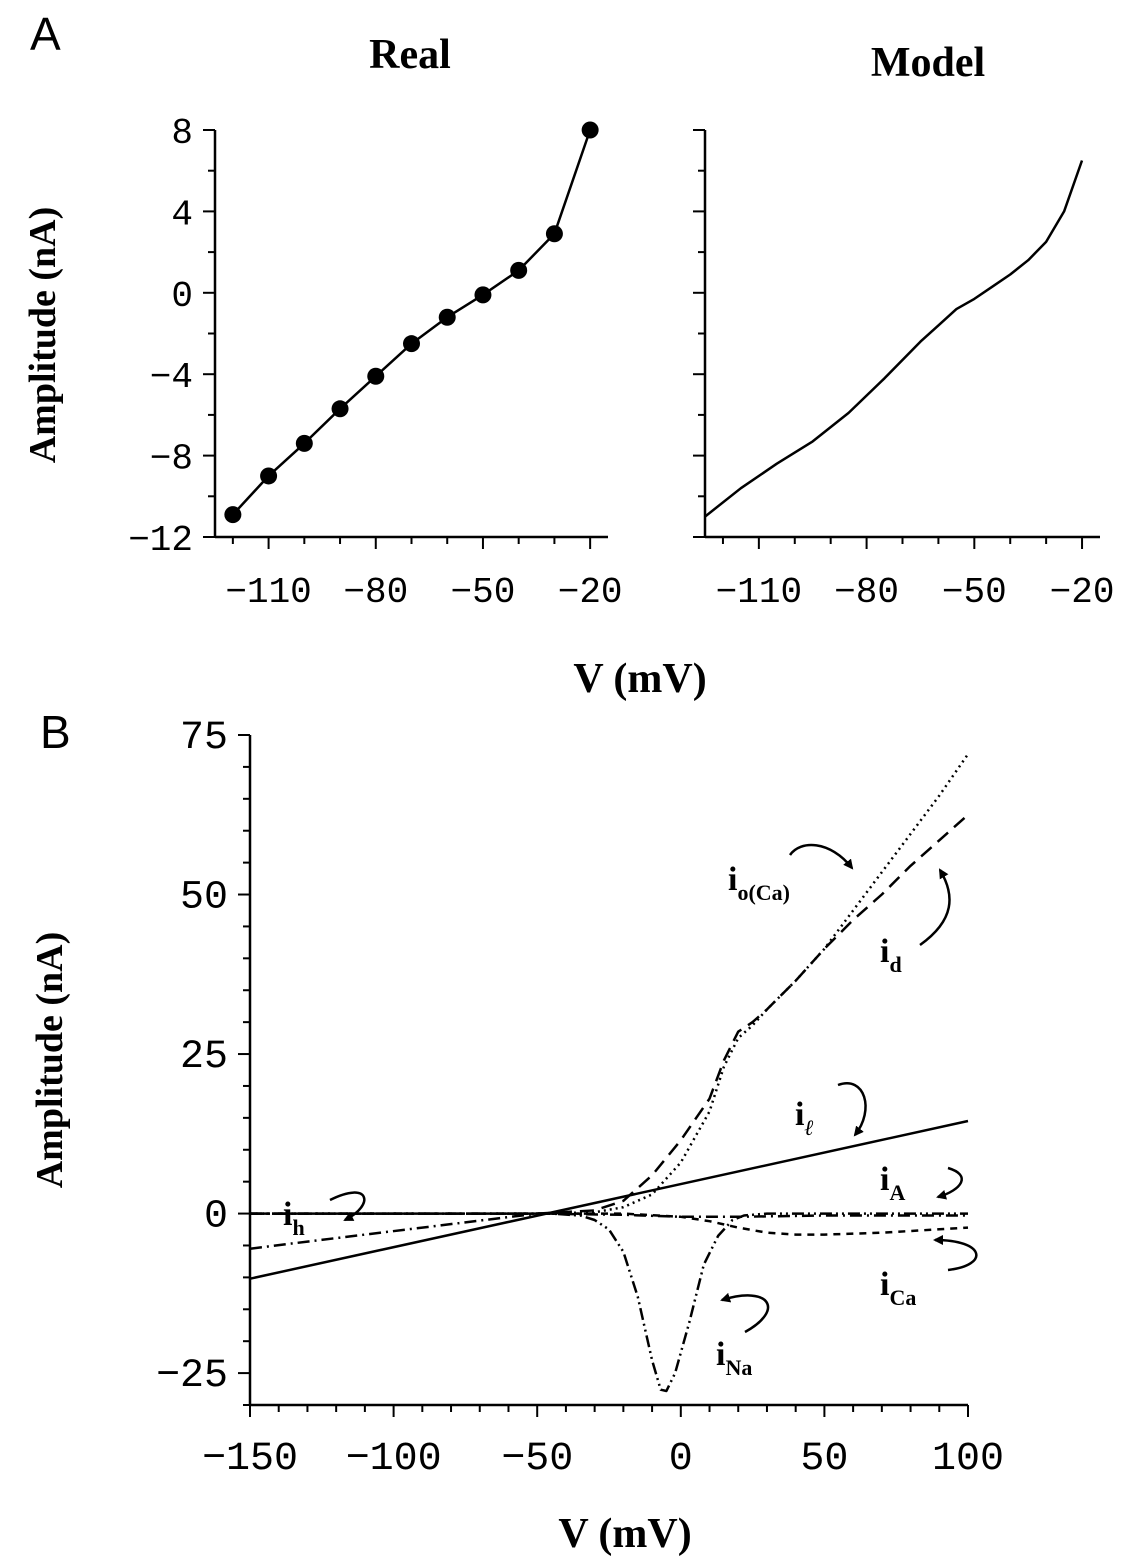 Image resolution: width=1134 pixels, height=1562 pixels. I want to click on chart-title-real: Real, so click(410, 55).